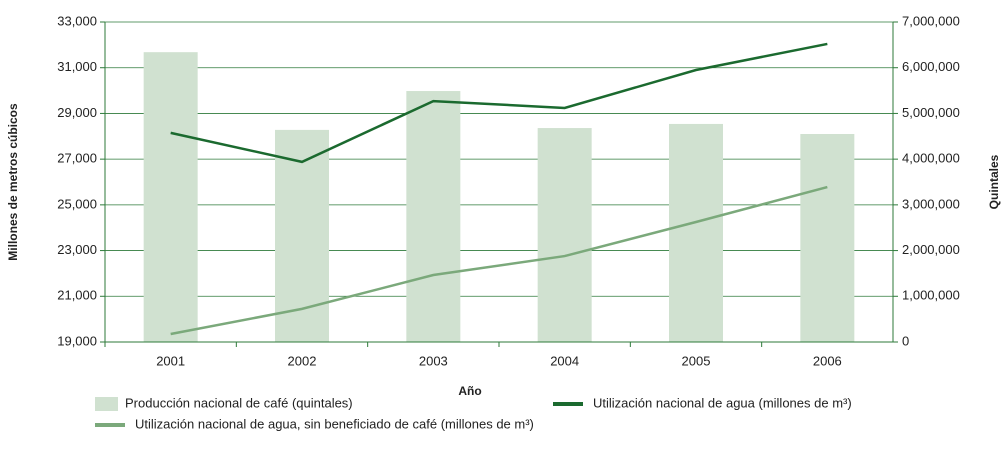  I want to click on y2-tick-label: 6,000,000, so click(931, 66).